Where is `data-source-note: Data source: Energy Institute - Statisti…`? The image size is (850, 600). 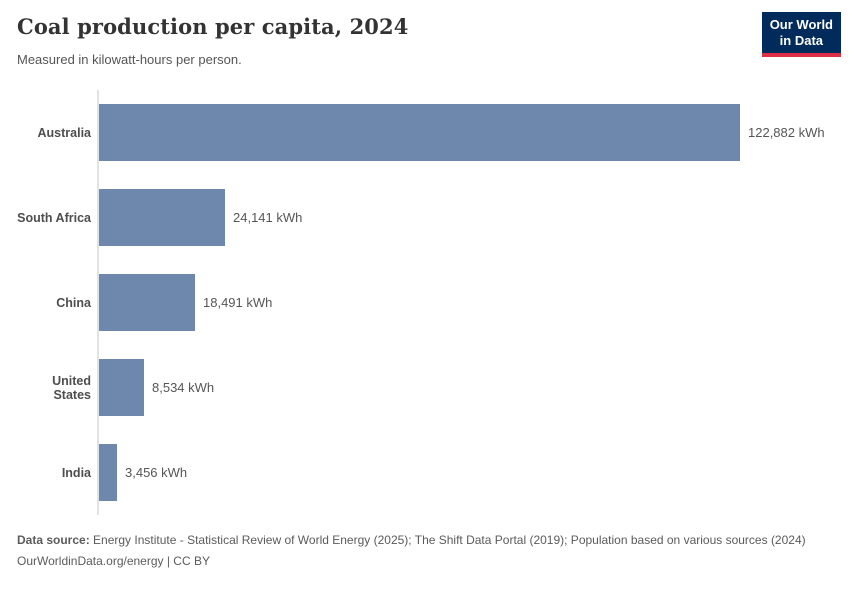 data-source-note: Data source: Energy Institute - Statisti… is located at coordinates (416, 540).